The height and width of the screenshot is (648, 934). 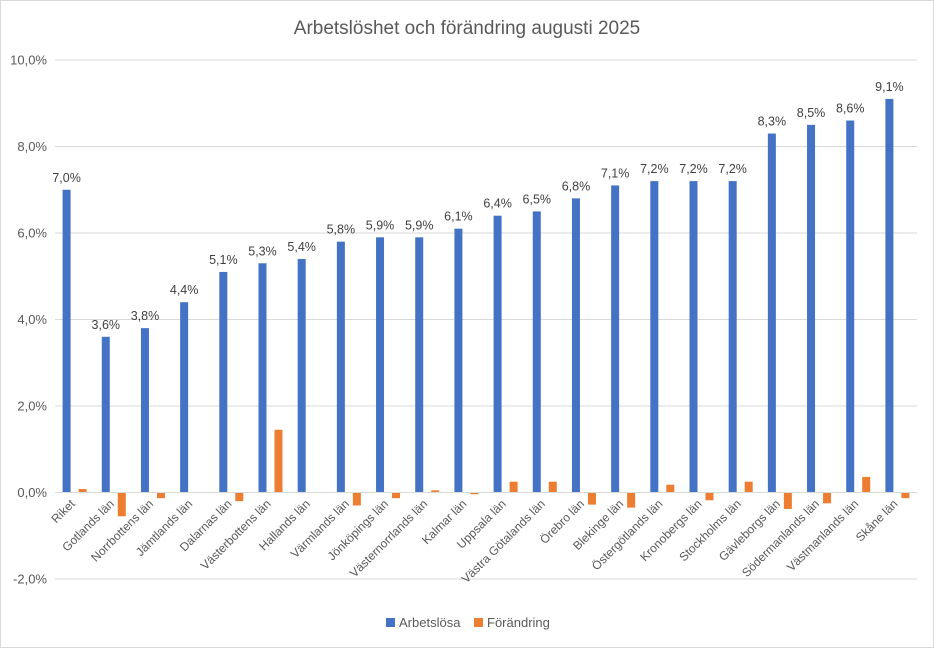 What do you see at coordinates (63, 511) in the screenshot?
I see `x-tick-label: Riket` at bounding box center [63, 511].